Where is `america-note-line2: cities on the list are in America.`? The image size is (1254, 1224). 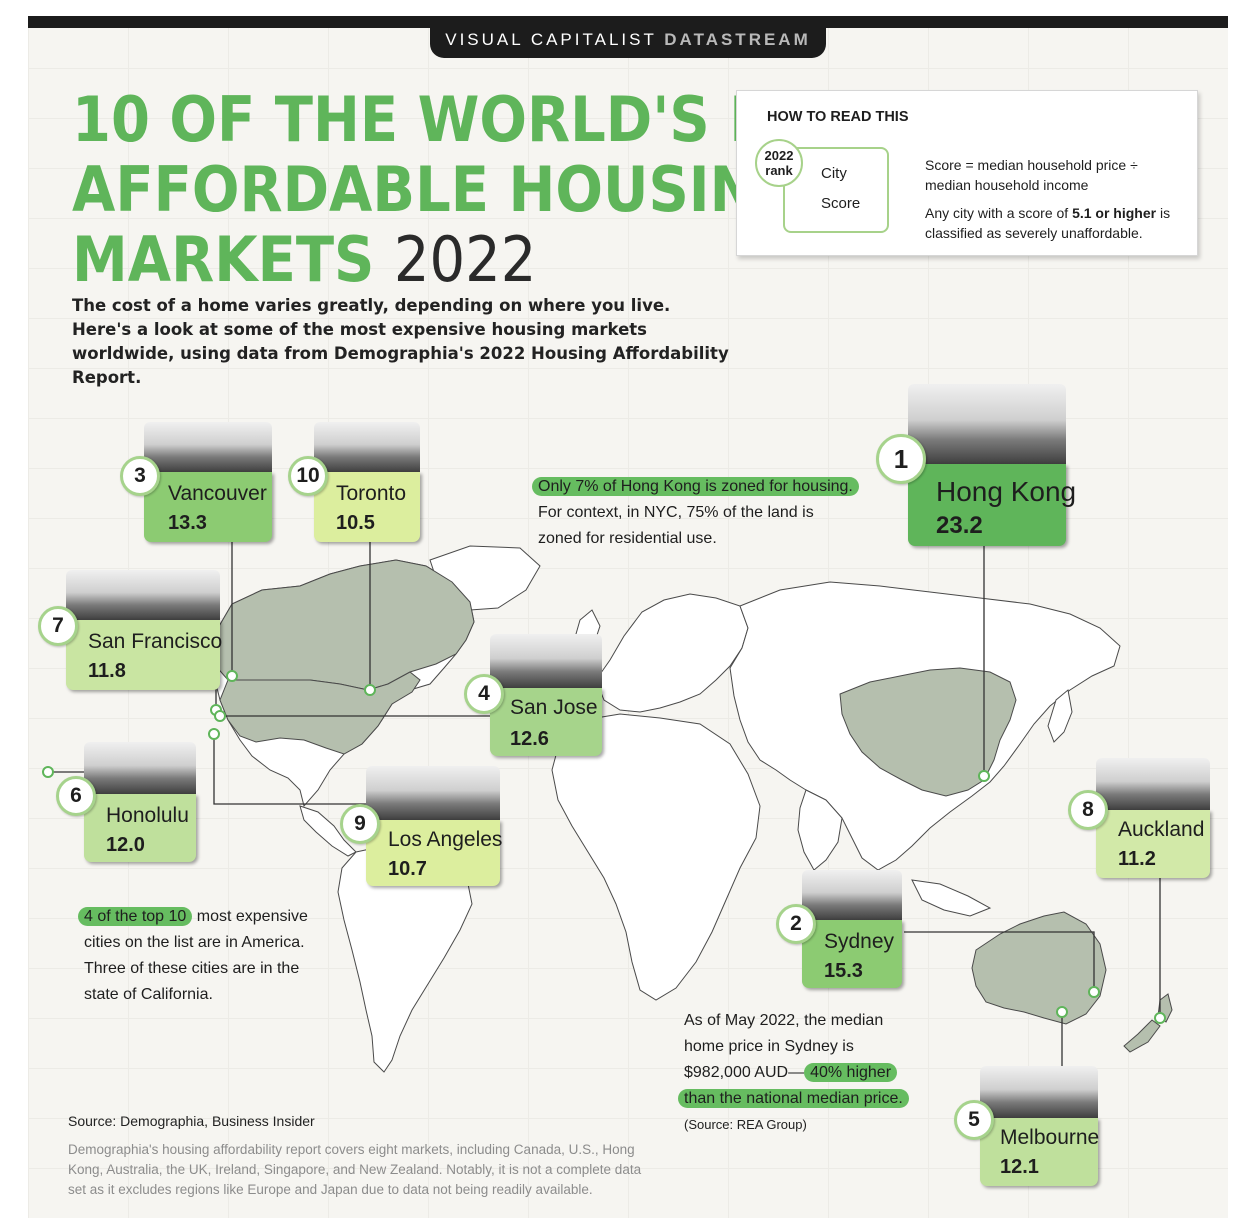
america-note-line2: cities on the list are in America. is located at coordinates (194, 942).